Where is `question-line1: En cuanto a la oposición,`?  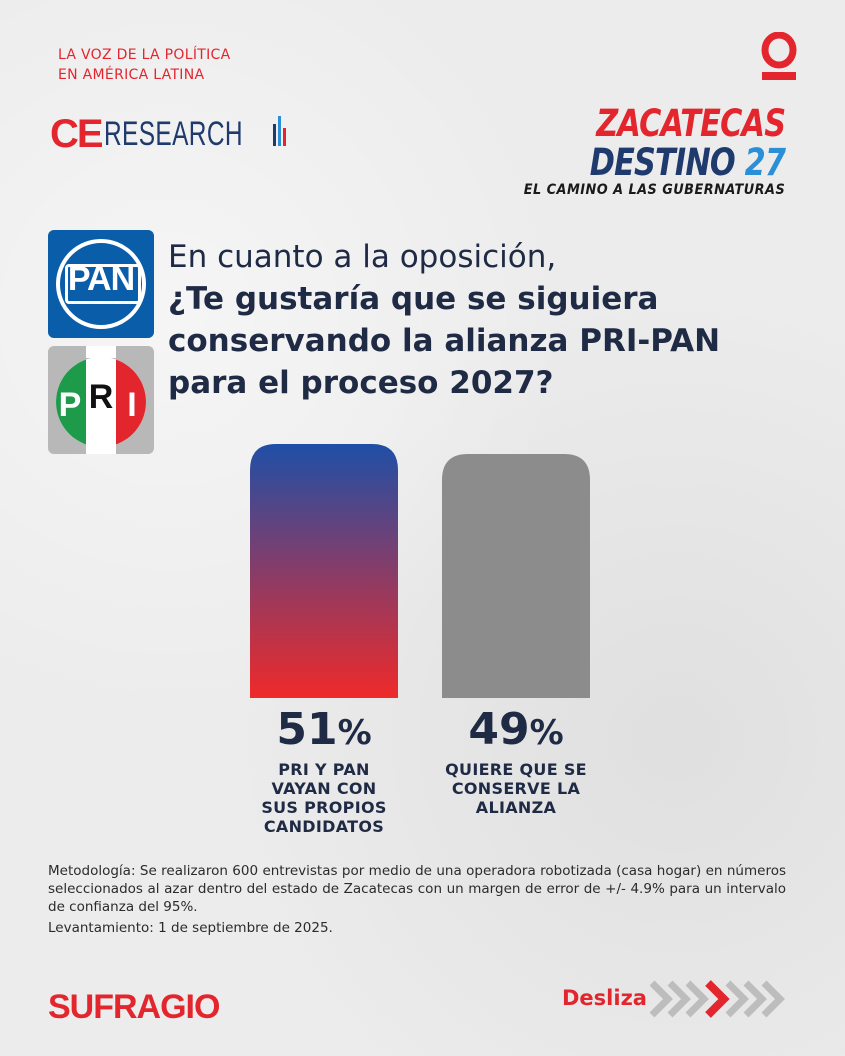
question-line1: En cuanto a la oposición, is located at coordinates (362, 257).